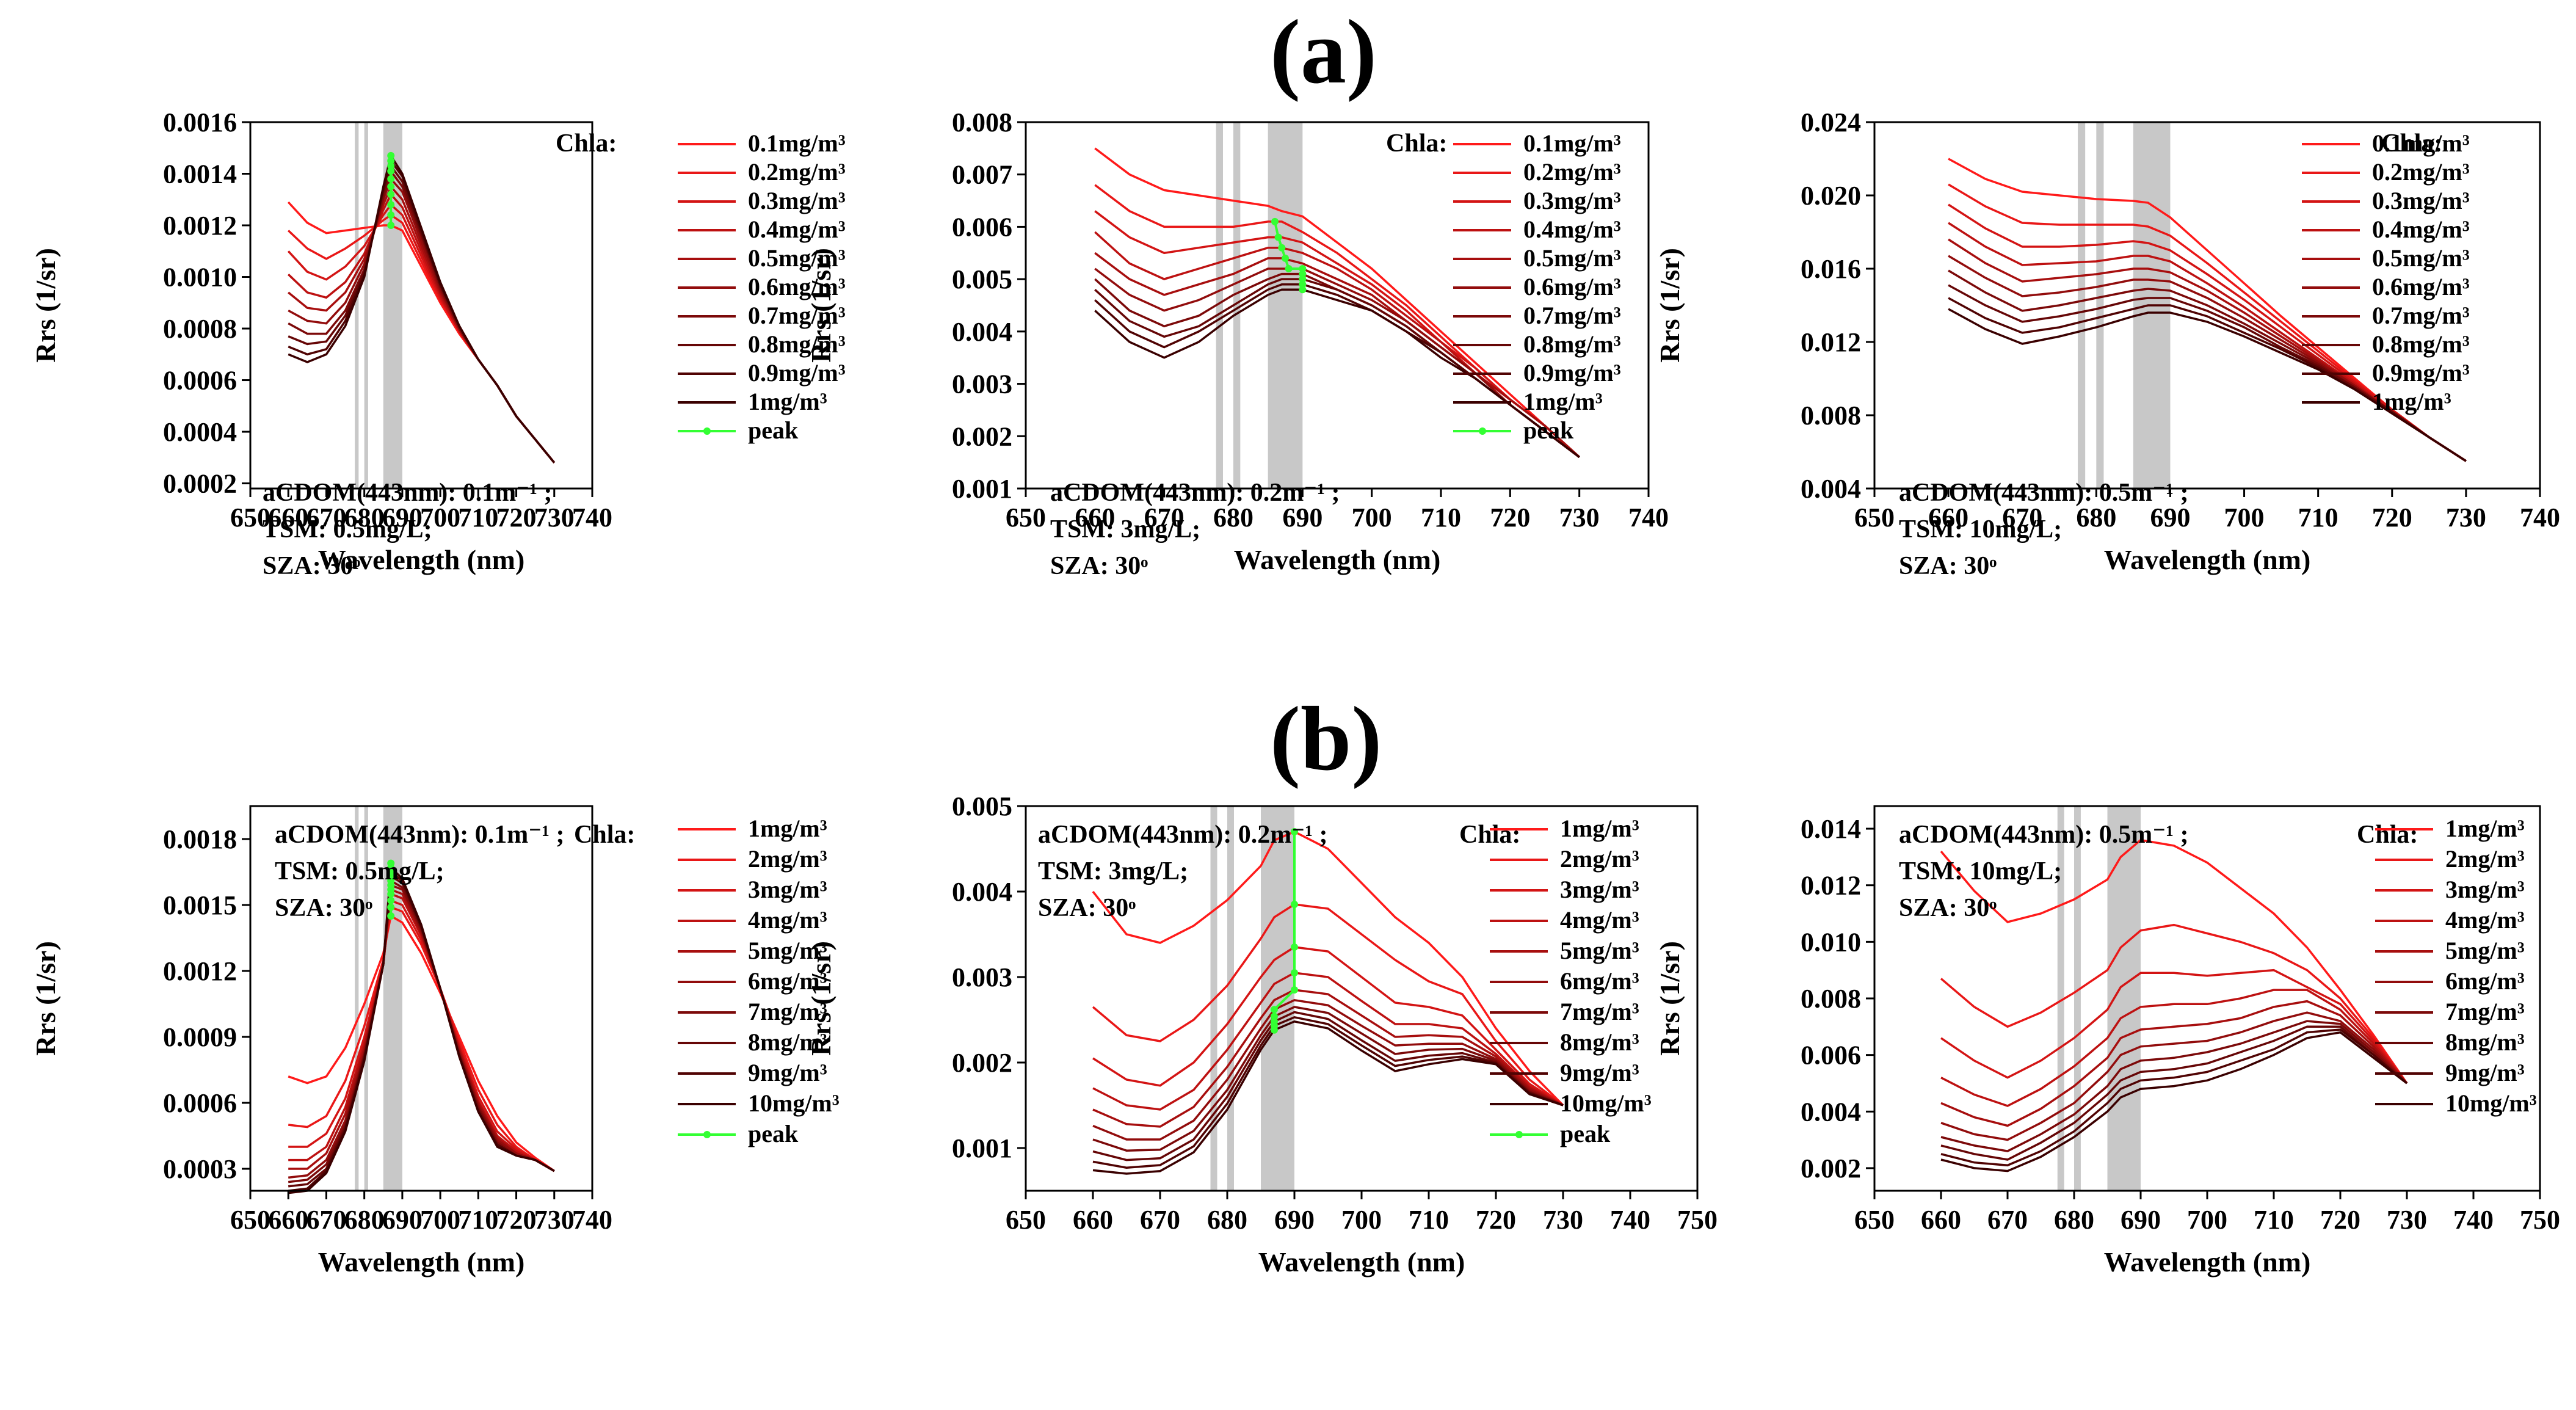 The width and height of the screenshot is (2576, 1410). Describe the element at coordinates (200, 1169) in the screenshot. I see `y-tick-label-b1-0: 0.0003` at that location.